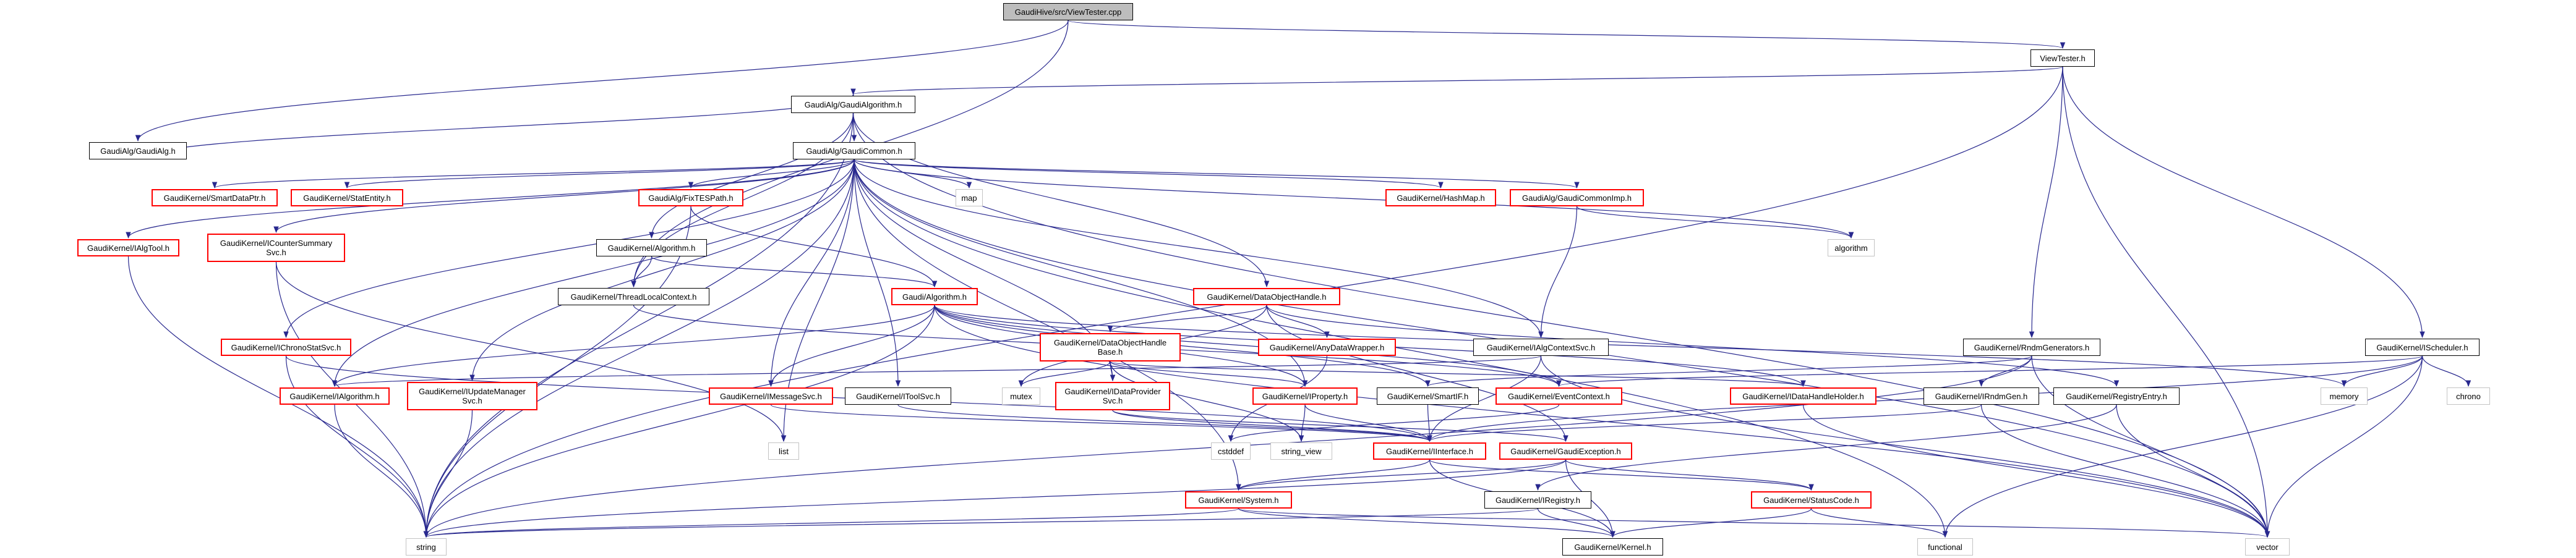  I want to click on edge-gaudicommon-to-ialgorithm, so click(593, 273).